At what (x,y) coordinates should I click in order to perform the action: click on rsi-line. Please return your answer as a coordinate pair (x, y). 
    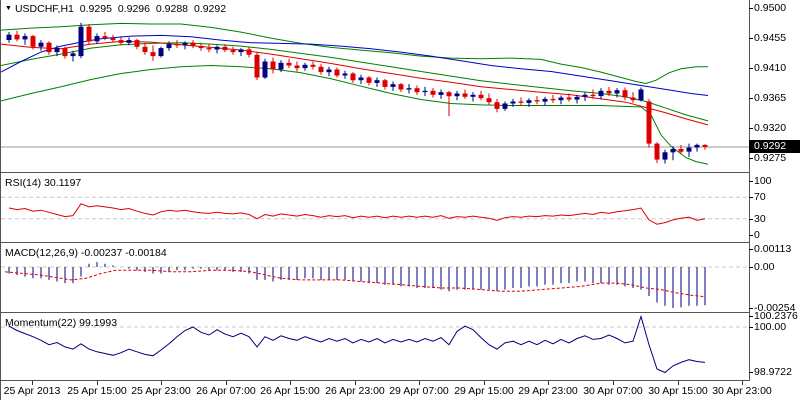
    Looking at the image, I should click on (357, 214).